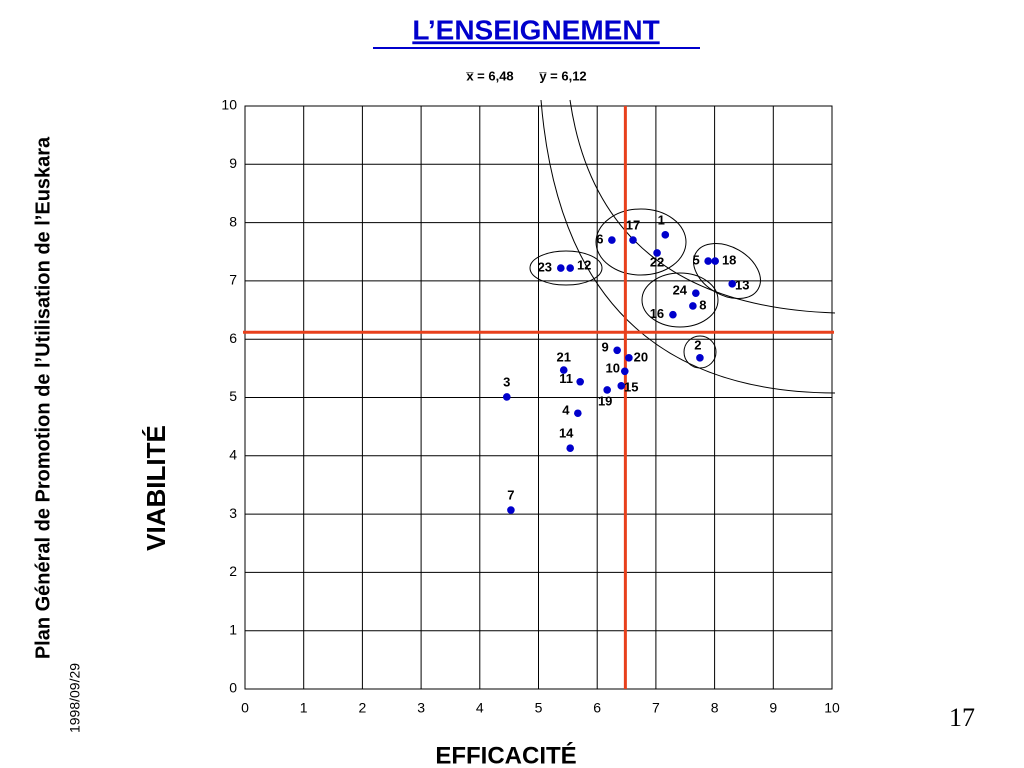  What do you see at coordinates (605, 400) in the screenshot?
I see `point-label: 19` at bounding box center [605, 400].